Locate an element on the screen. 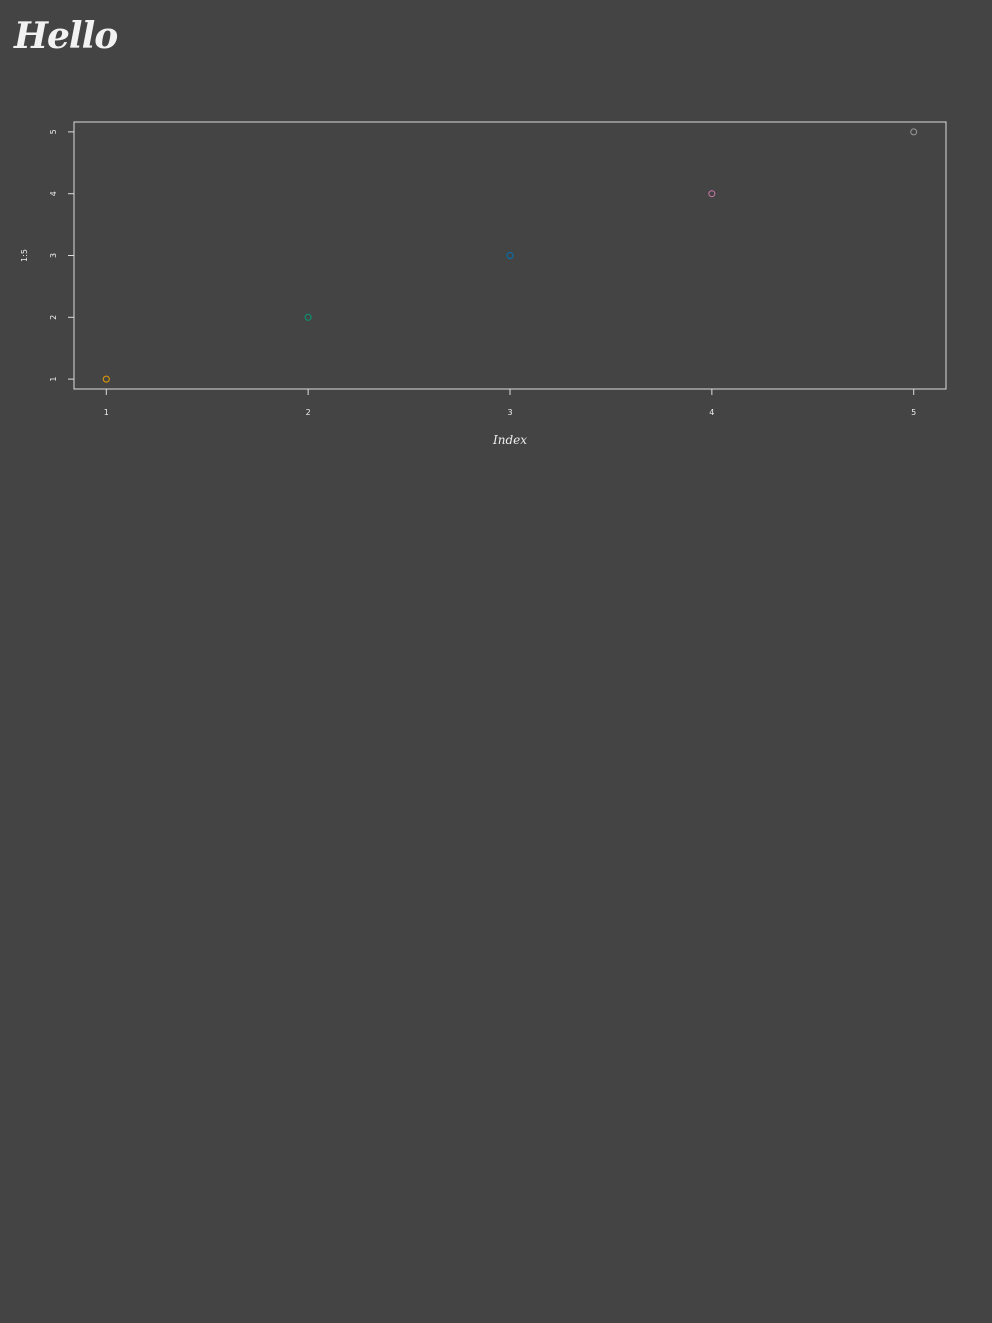 This screenshot has height=1323, width=992. y-axis-title: 1:5 is located at coordinates (24, 255).